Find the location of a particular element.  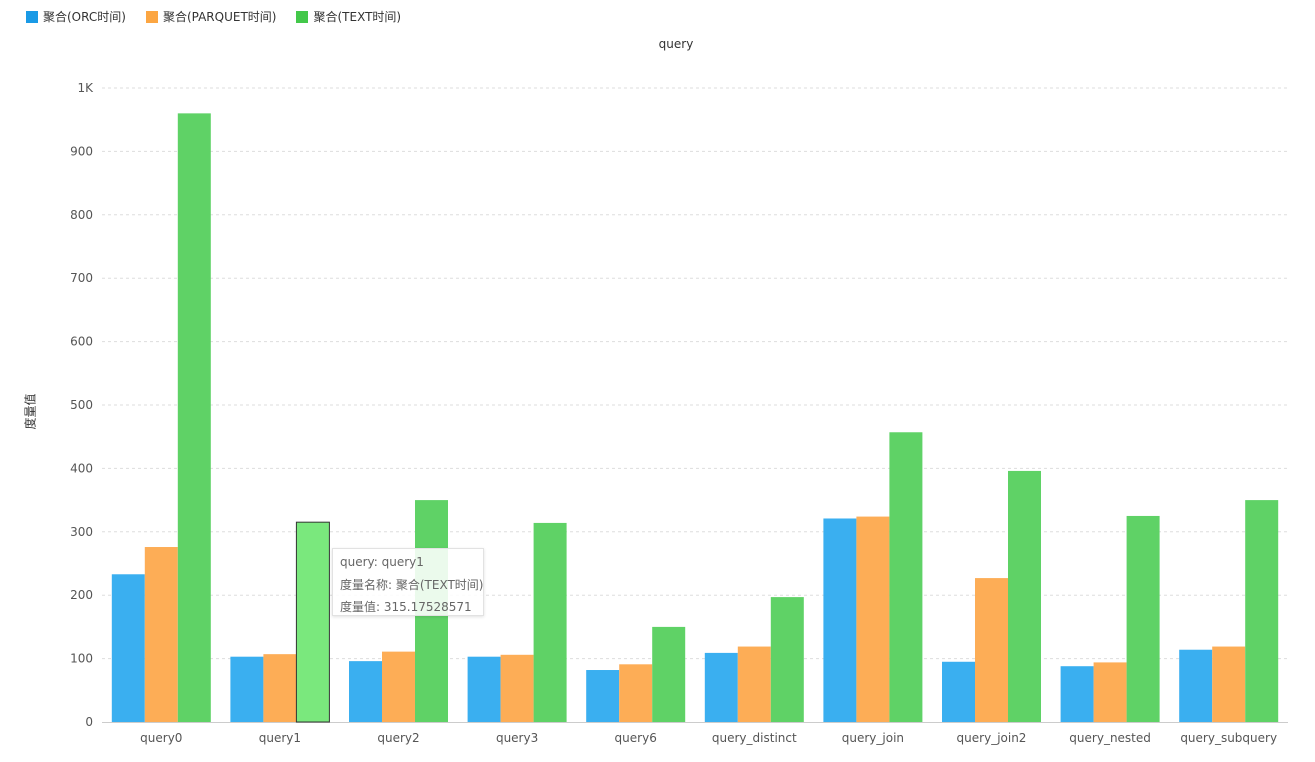

y-tick-label: 500 is located at coordinates (81, 405).